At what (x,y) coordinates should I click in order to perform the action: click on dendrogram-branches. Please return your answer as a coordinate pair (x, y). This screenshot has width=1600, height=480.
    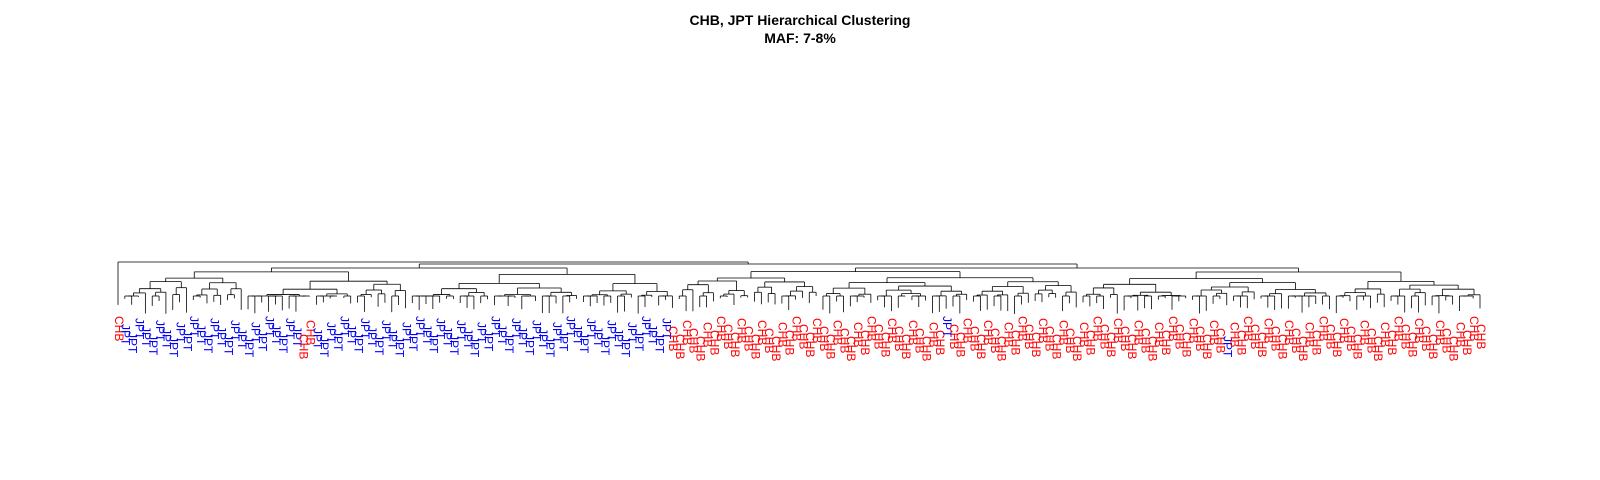
    Looking at the image, I should click on (799, 287).